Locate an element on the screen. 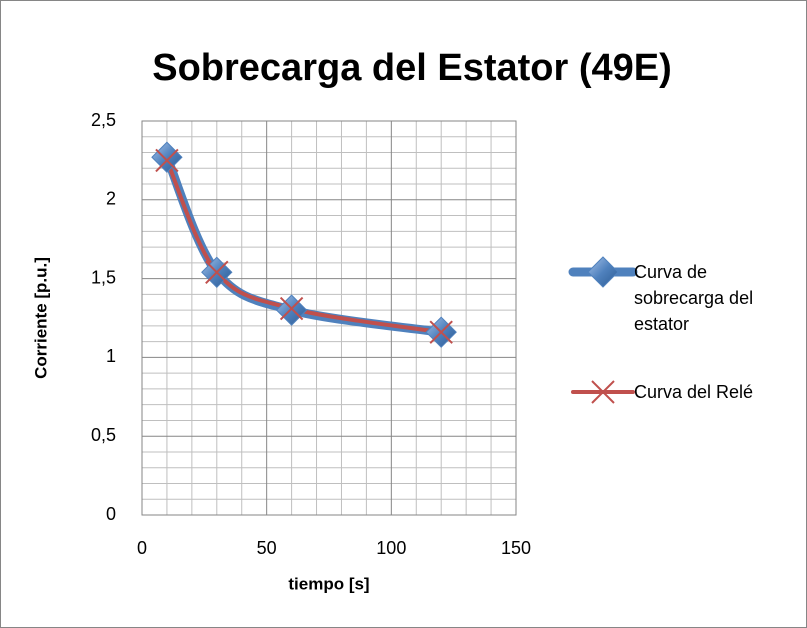 This screenshot has height=628, width=807. chart-title: Sobrecarga del Estator (49E) is located at coordinates (412, 68).